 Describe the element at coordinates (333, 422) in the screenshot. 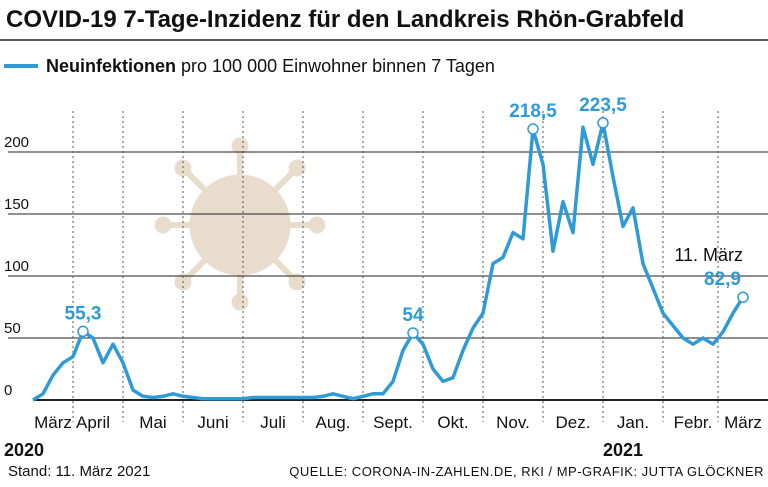

I see `x-tick-label: Aug.` at that location.